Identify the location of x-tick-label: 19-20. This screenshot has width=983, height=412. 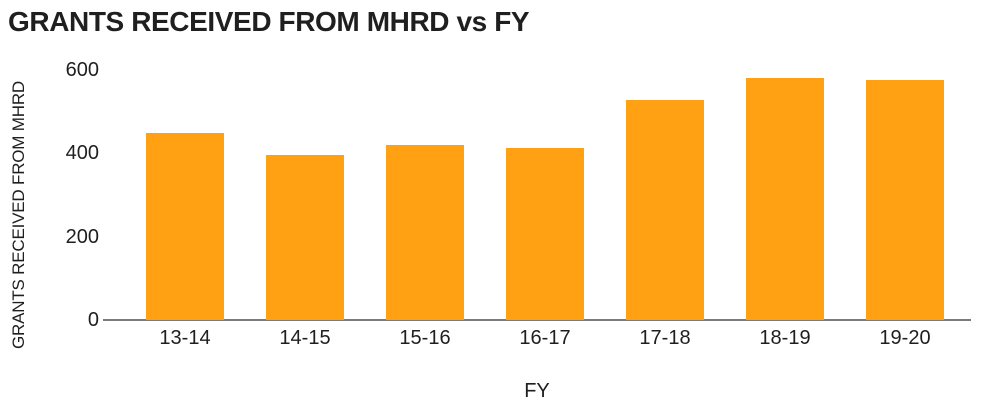
(905, 338).